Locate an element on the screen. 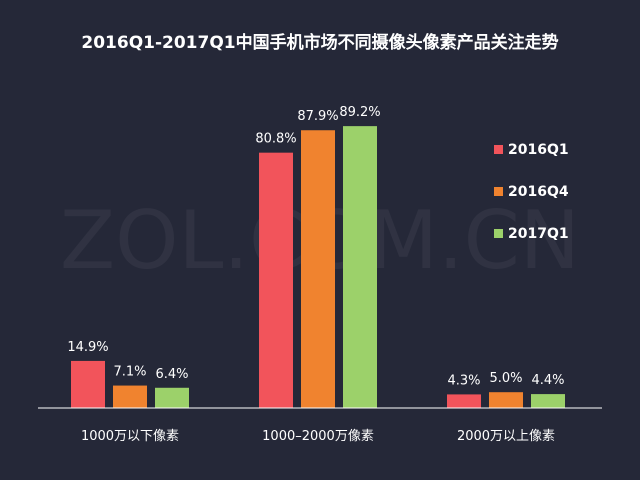 The width and height of the screenshot is (640, 480). legend: 2016Q1 2016Q4 2017Q1 is located at coordinates (531, 192).